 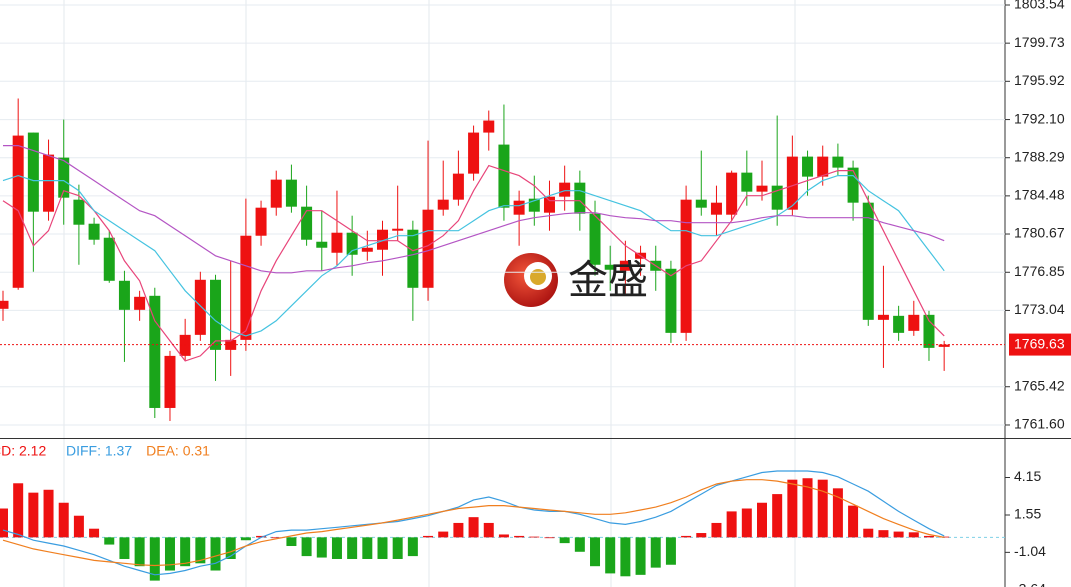 I want to click on y-tick-label: 4.15, so click(x=1027, y=476).